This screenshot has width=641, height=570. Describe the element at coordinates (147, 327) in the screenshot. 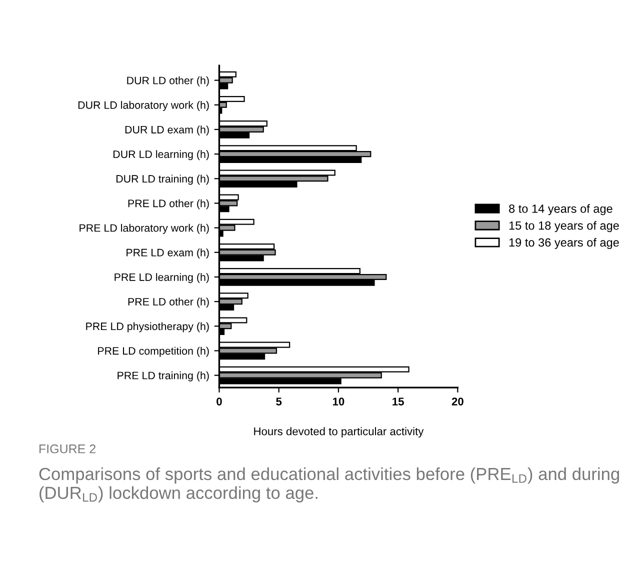

I see `y-tick-label: PRE LD physiotherapy (h)` at that location.